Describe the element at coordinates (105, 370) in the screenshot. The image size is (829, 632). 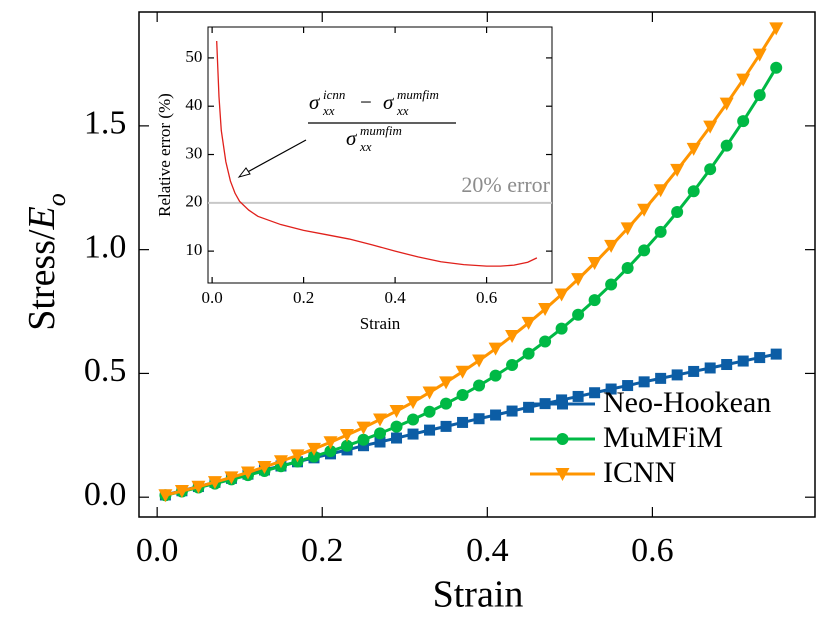
I see `y-tick-label: 0.5` at that location.